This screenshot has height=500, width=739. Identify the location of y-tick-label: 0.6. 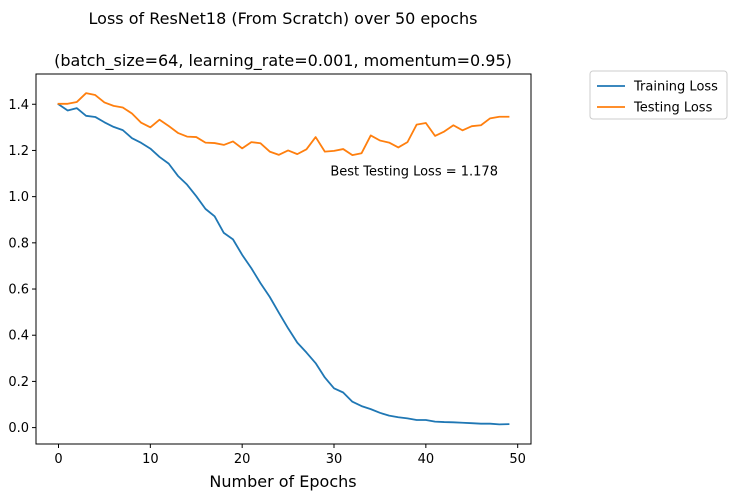
(18, 290).